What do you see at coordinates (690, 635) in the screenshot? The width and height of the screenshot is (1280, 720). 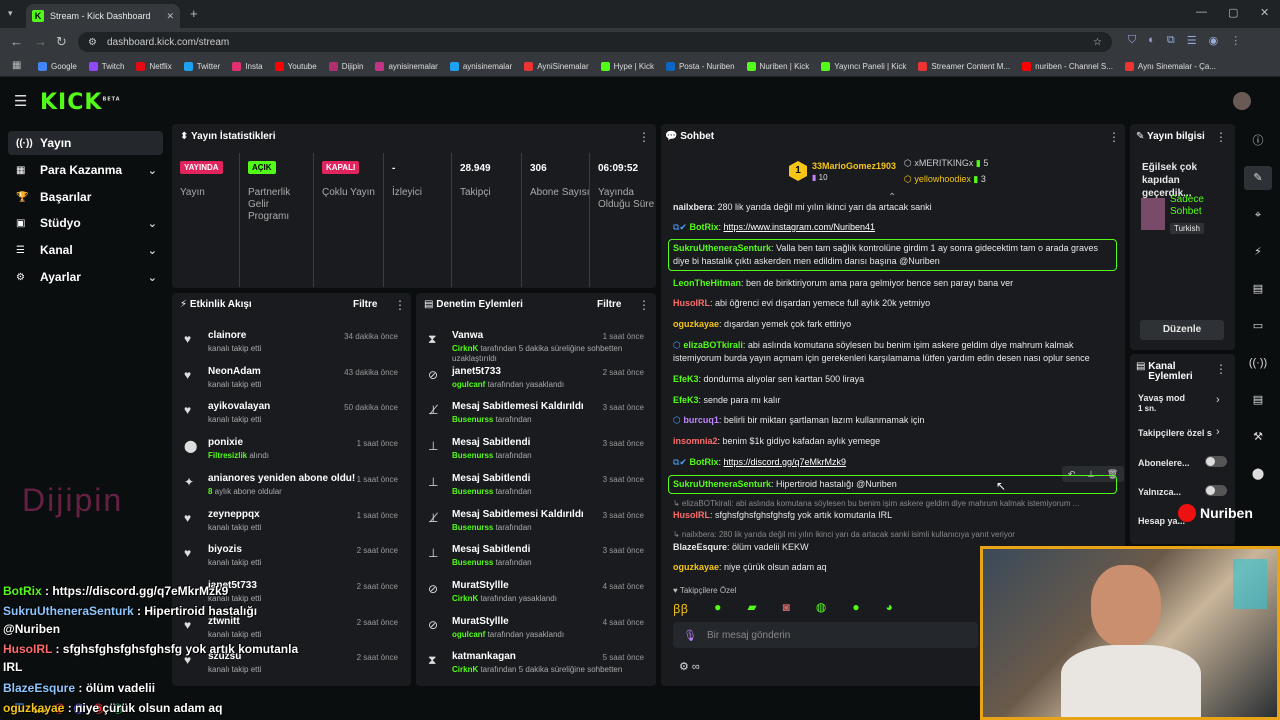 I see `microphone-icon: 🎙` at bounding box center [690, 635].